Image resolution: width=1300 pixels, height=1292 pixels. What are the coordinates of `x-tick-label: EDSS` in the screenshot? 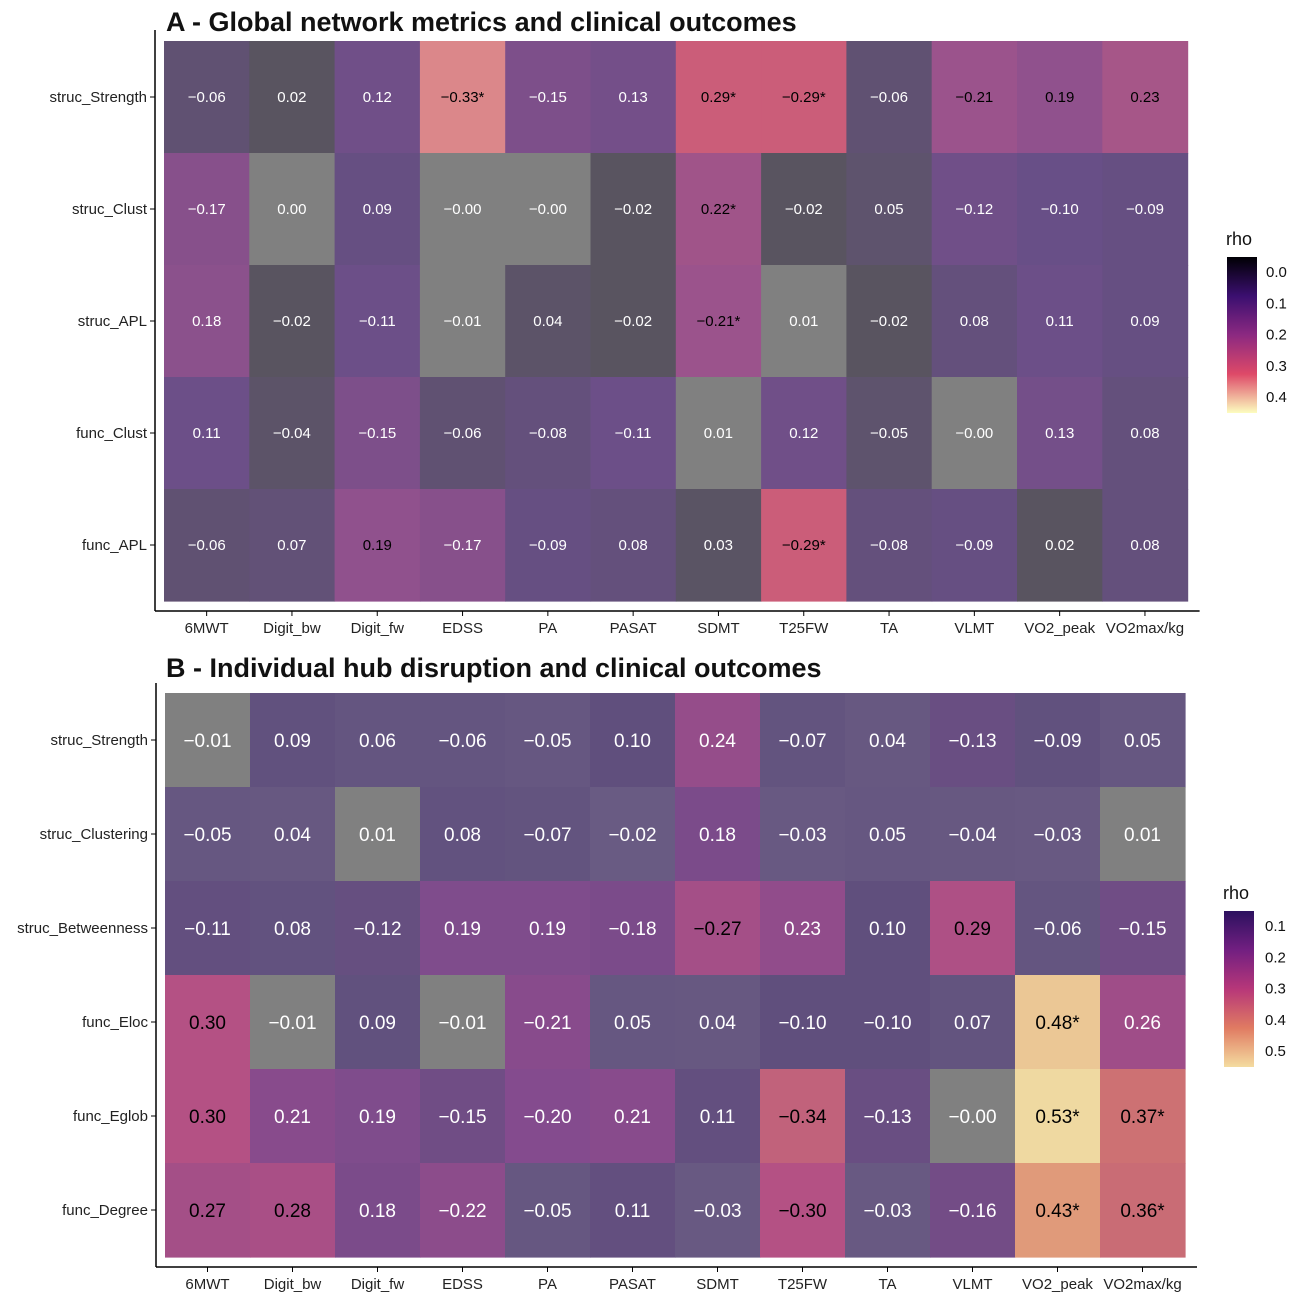 It's located at (462, 628).